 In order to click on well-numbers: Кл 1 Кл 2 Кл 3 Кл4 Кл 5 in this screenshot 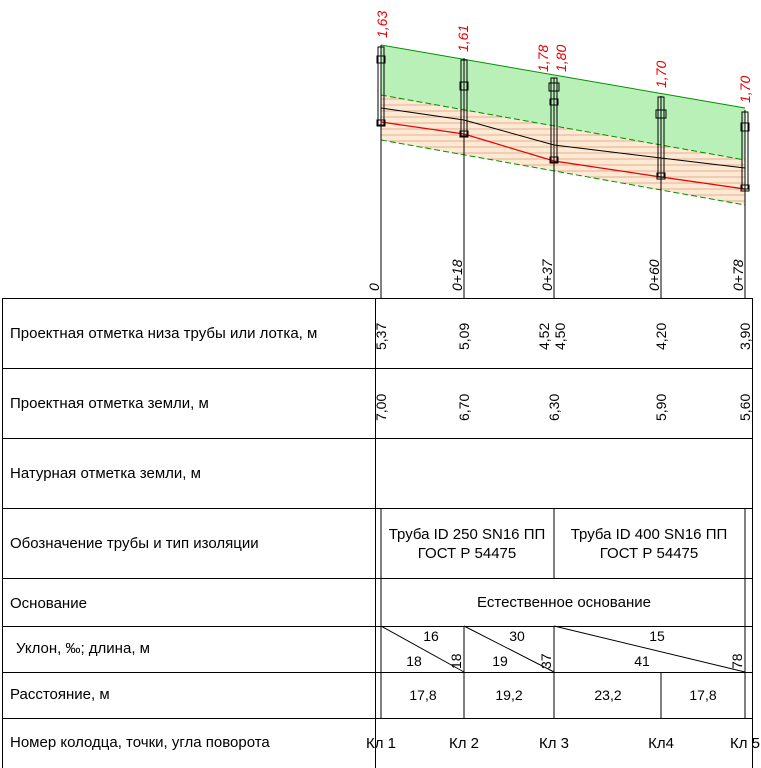, I will do `click(563, 743)`.